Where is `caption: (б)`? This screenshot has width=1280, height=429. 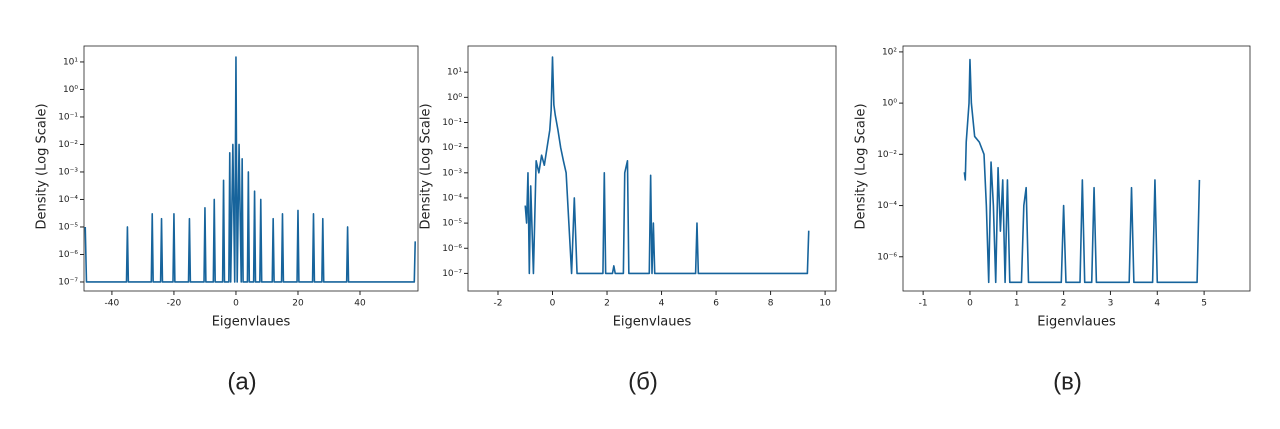
caption: (б) is located at coordinates (643, 381).